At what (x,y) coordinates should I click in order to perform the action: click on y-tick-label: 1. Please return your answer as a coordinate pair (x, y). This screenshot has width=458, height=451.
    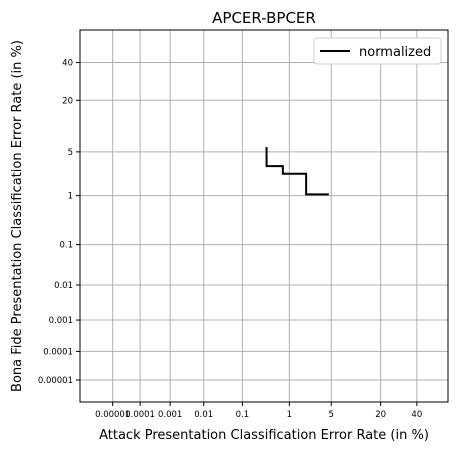
    Looking at the image, I should click on (70, 197).